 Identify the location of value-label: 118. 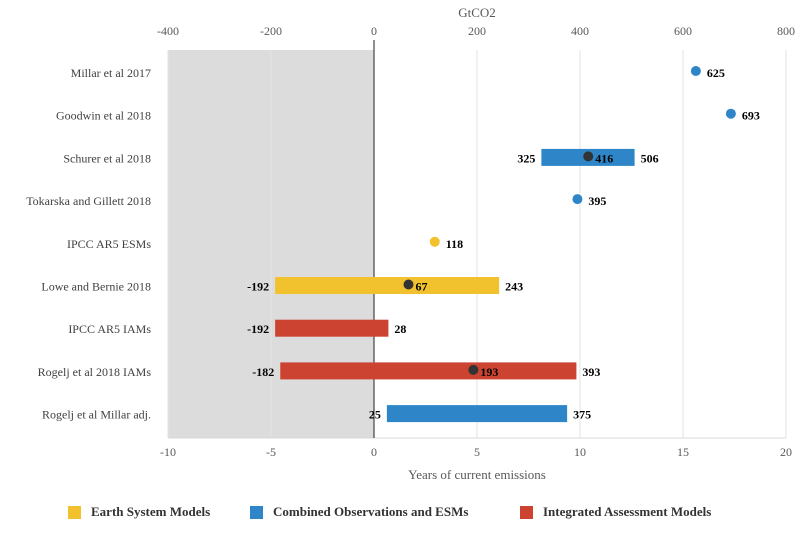
(454, 244).